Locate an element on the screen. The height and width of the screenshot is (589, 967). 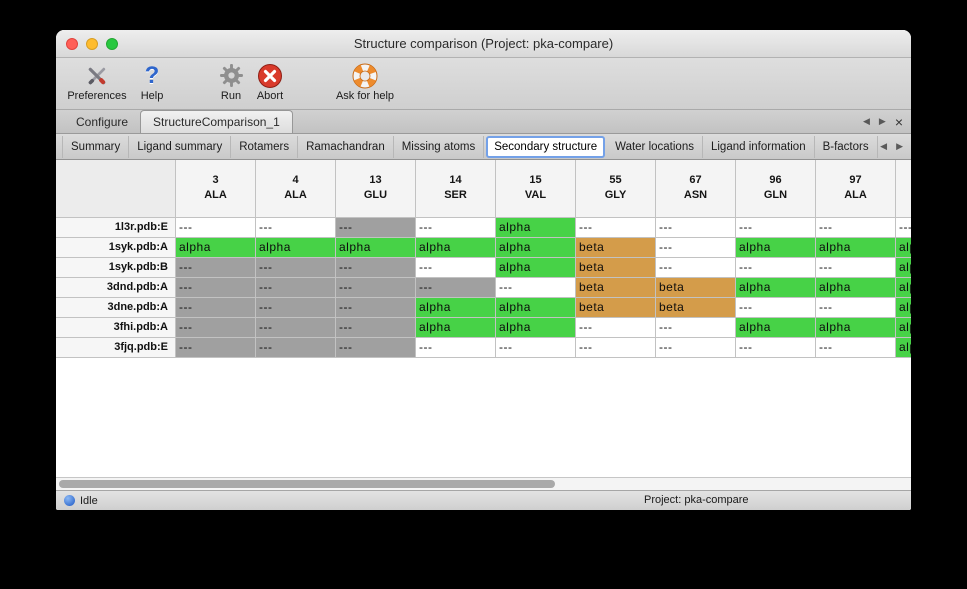
column-header: 67 ASN is located at coordinates (696, 189).